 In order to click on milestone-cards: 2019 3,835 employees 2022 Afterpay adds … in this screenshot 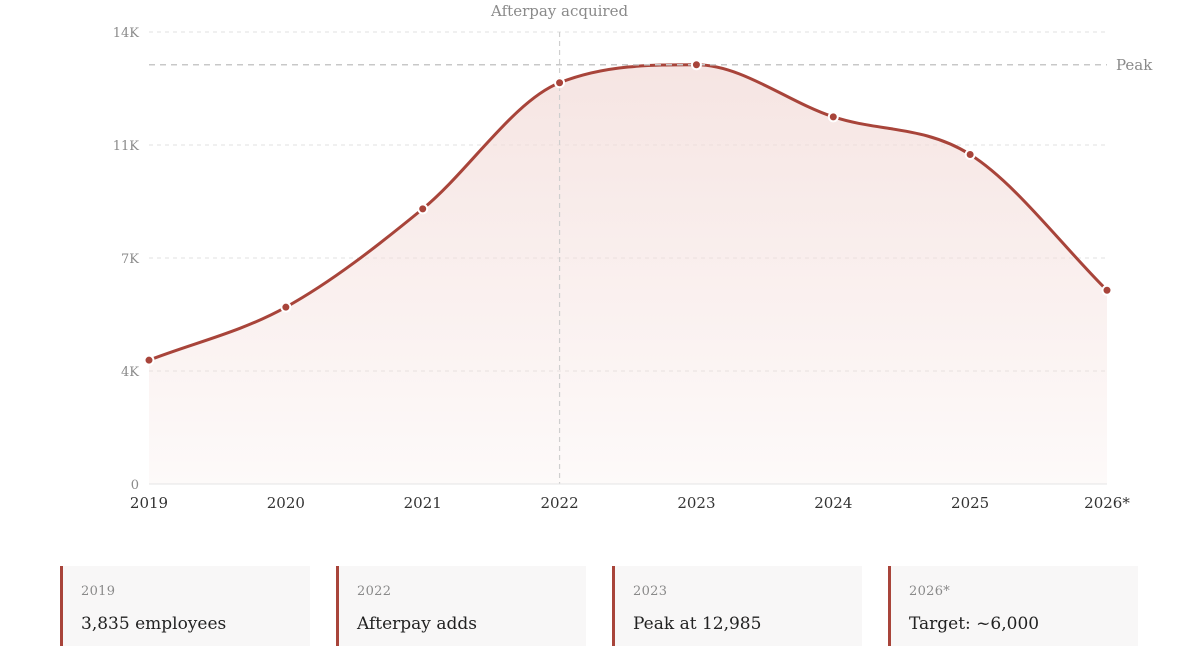, I will do `click(600, 606)`.